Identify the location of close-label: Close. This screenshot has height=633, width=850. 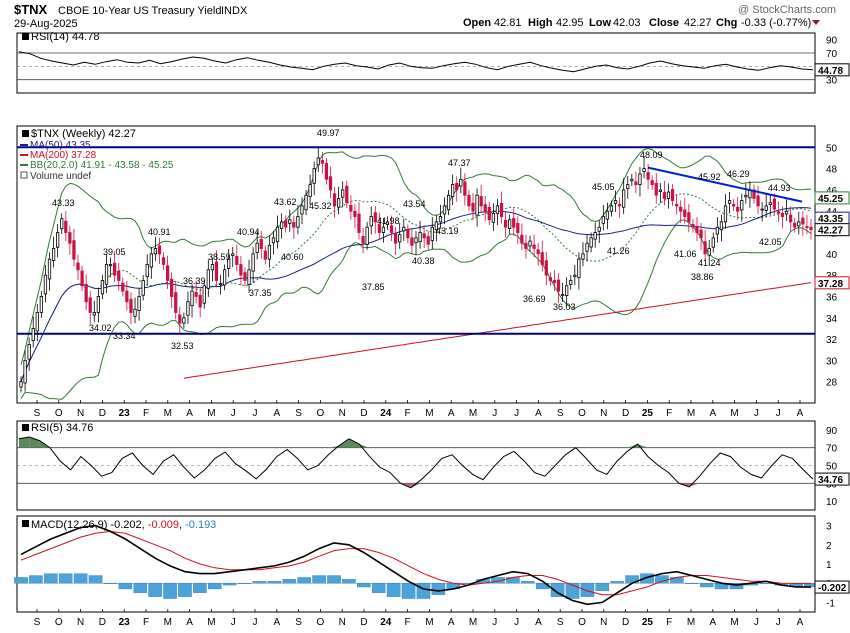
(664, 23).